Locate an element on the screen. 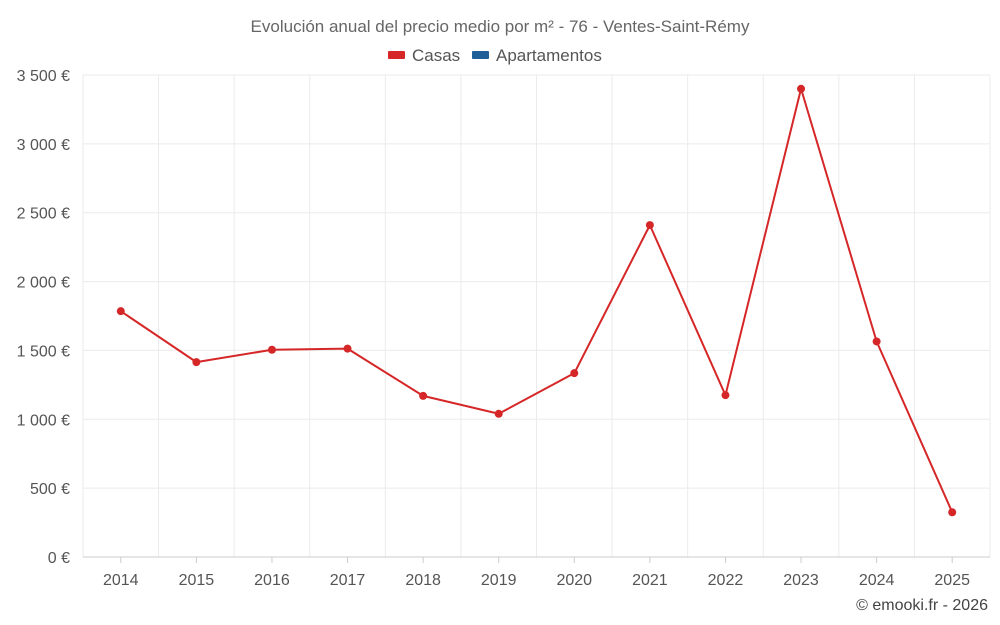  y-tick-label: 2 000 € is located at coordinates (43, 283).